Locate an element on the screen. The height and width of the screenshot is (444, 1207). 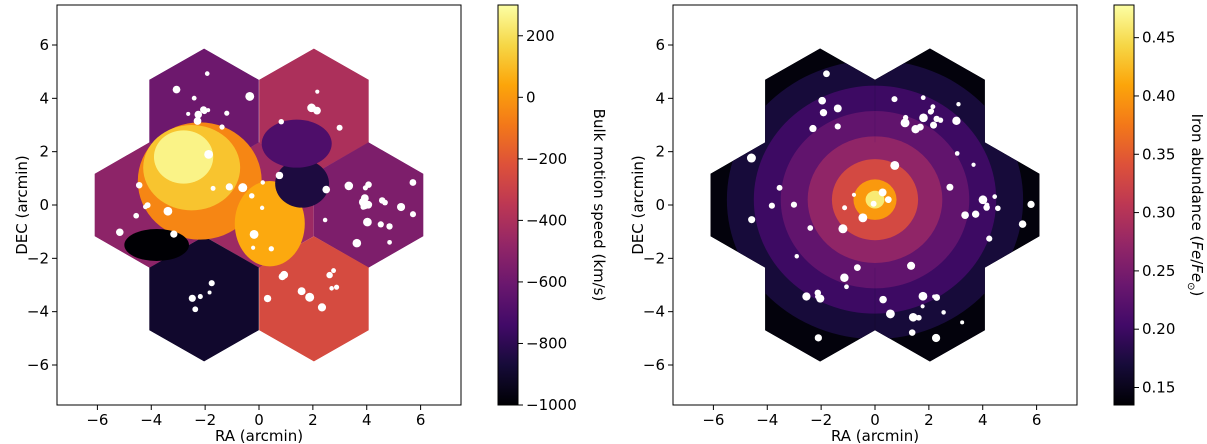
y-tick-label: −6 is located at coordinates (654, 365).